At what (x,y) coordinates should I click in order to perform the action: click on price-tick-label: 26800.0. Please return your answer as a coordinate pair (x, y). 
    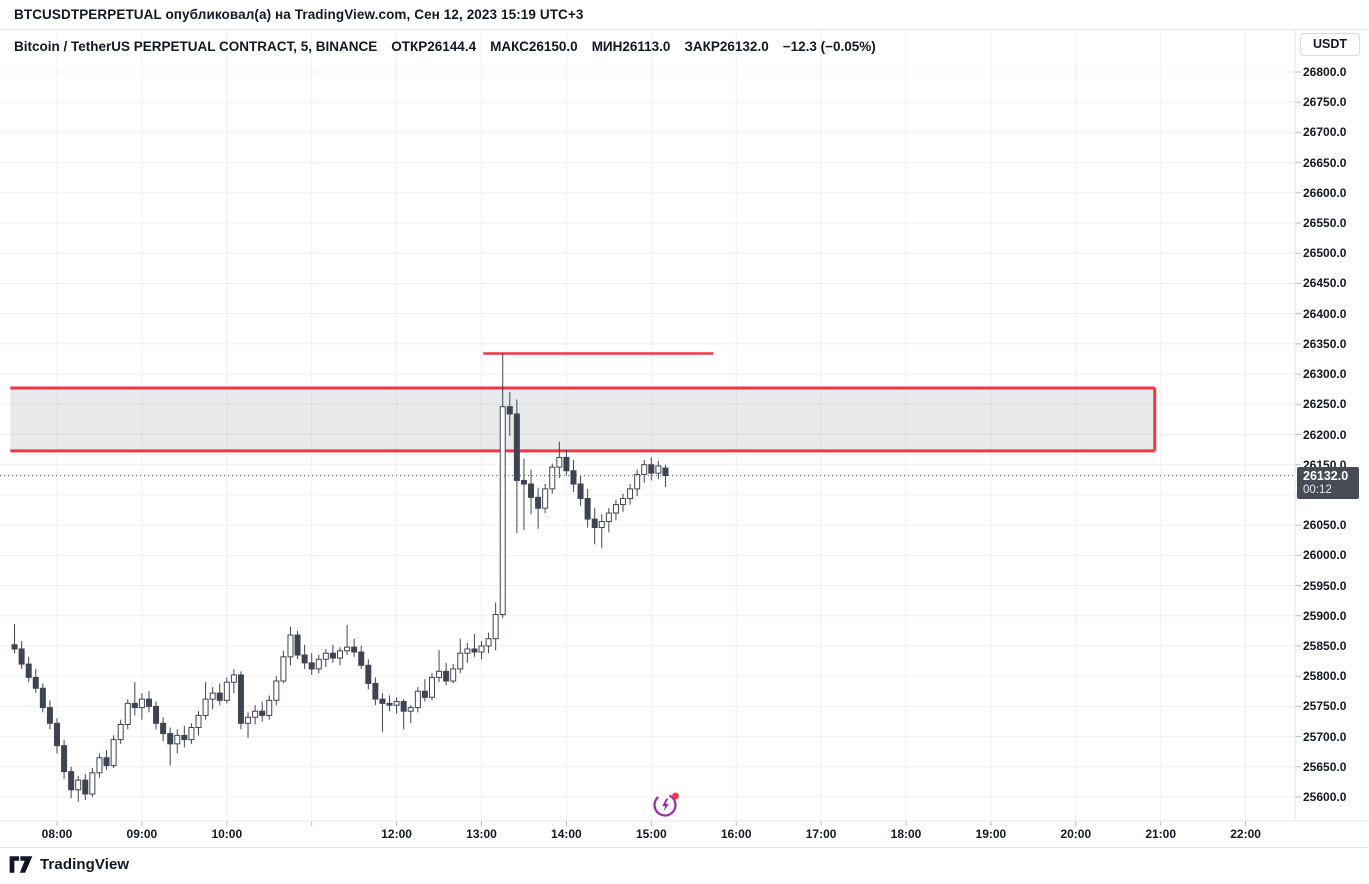
    Looking at the image, I should click on (1325, 72).